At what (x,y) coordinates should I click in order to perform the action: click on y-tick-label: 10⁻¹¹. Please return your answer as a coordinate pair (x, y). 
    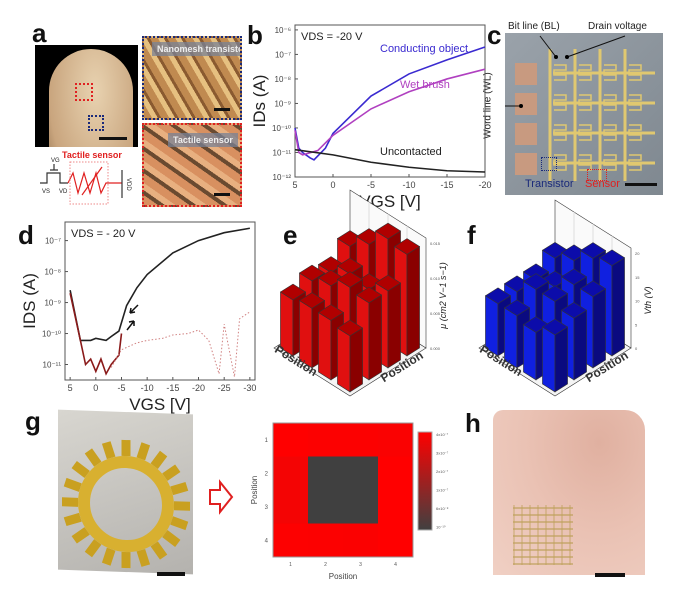
    Looking at the image, I should click on (52, 365).